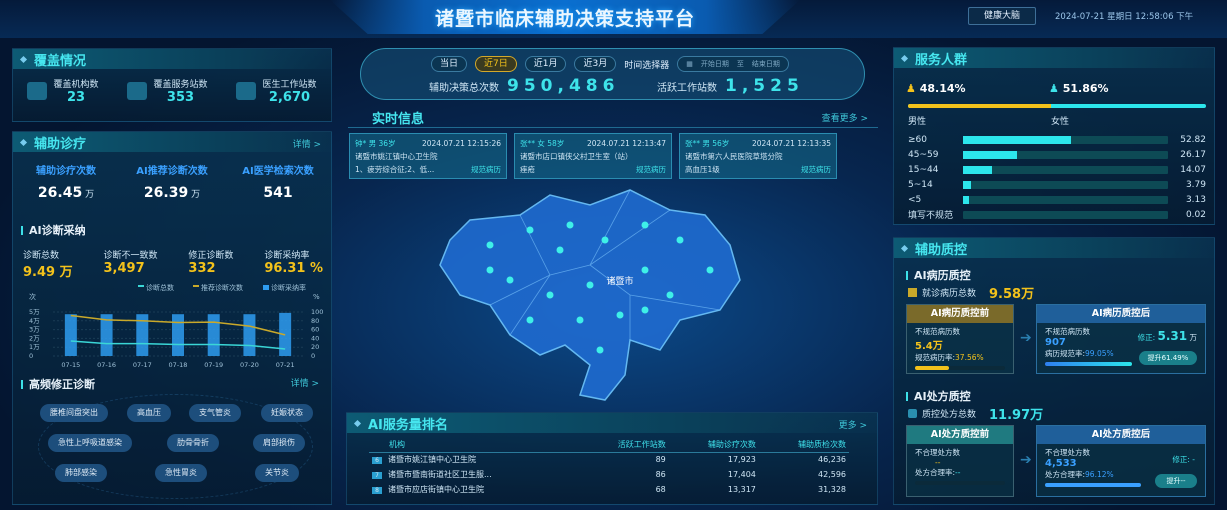  I want to click on record-org: 诸暨市第六人民医院草塔分院, so click(734, 156).